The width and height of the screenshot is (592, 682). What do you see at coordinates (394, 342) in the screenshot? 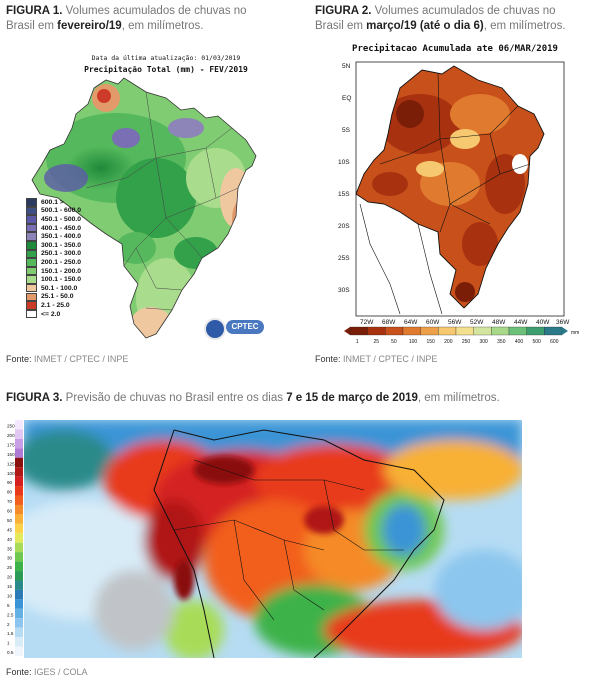
I see `colorbar-label: 50` at bounding box center [394, 342].